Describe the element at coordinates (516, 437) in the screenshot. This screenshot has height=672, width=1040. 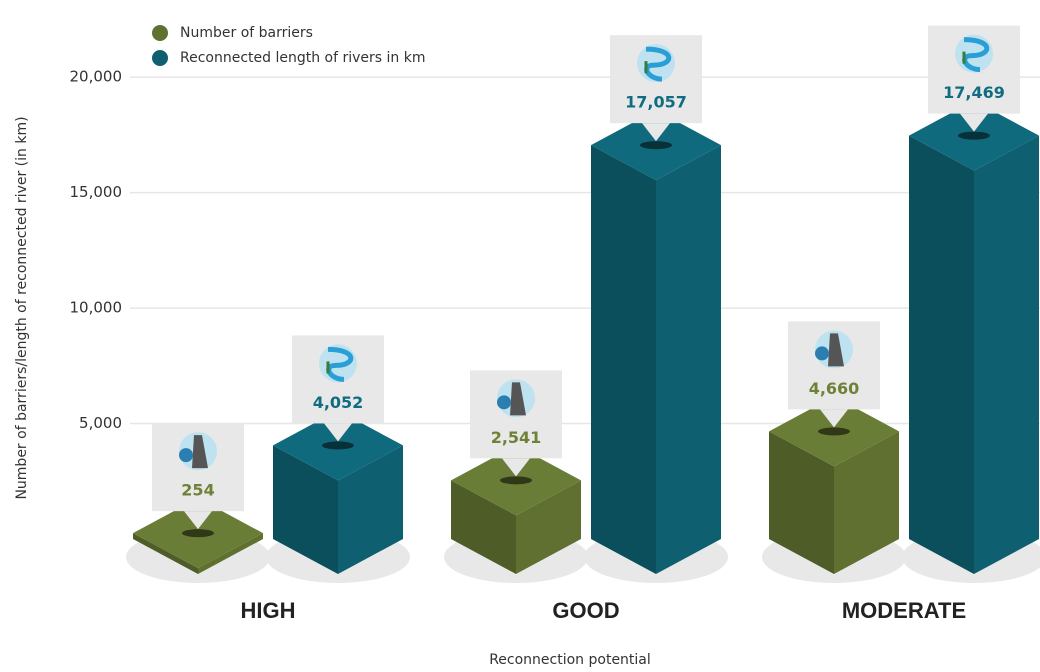
I see `value-label: 2,541` at that location.